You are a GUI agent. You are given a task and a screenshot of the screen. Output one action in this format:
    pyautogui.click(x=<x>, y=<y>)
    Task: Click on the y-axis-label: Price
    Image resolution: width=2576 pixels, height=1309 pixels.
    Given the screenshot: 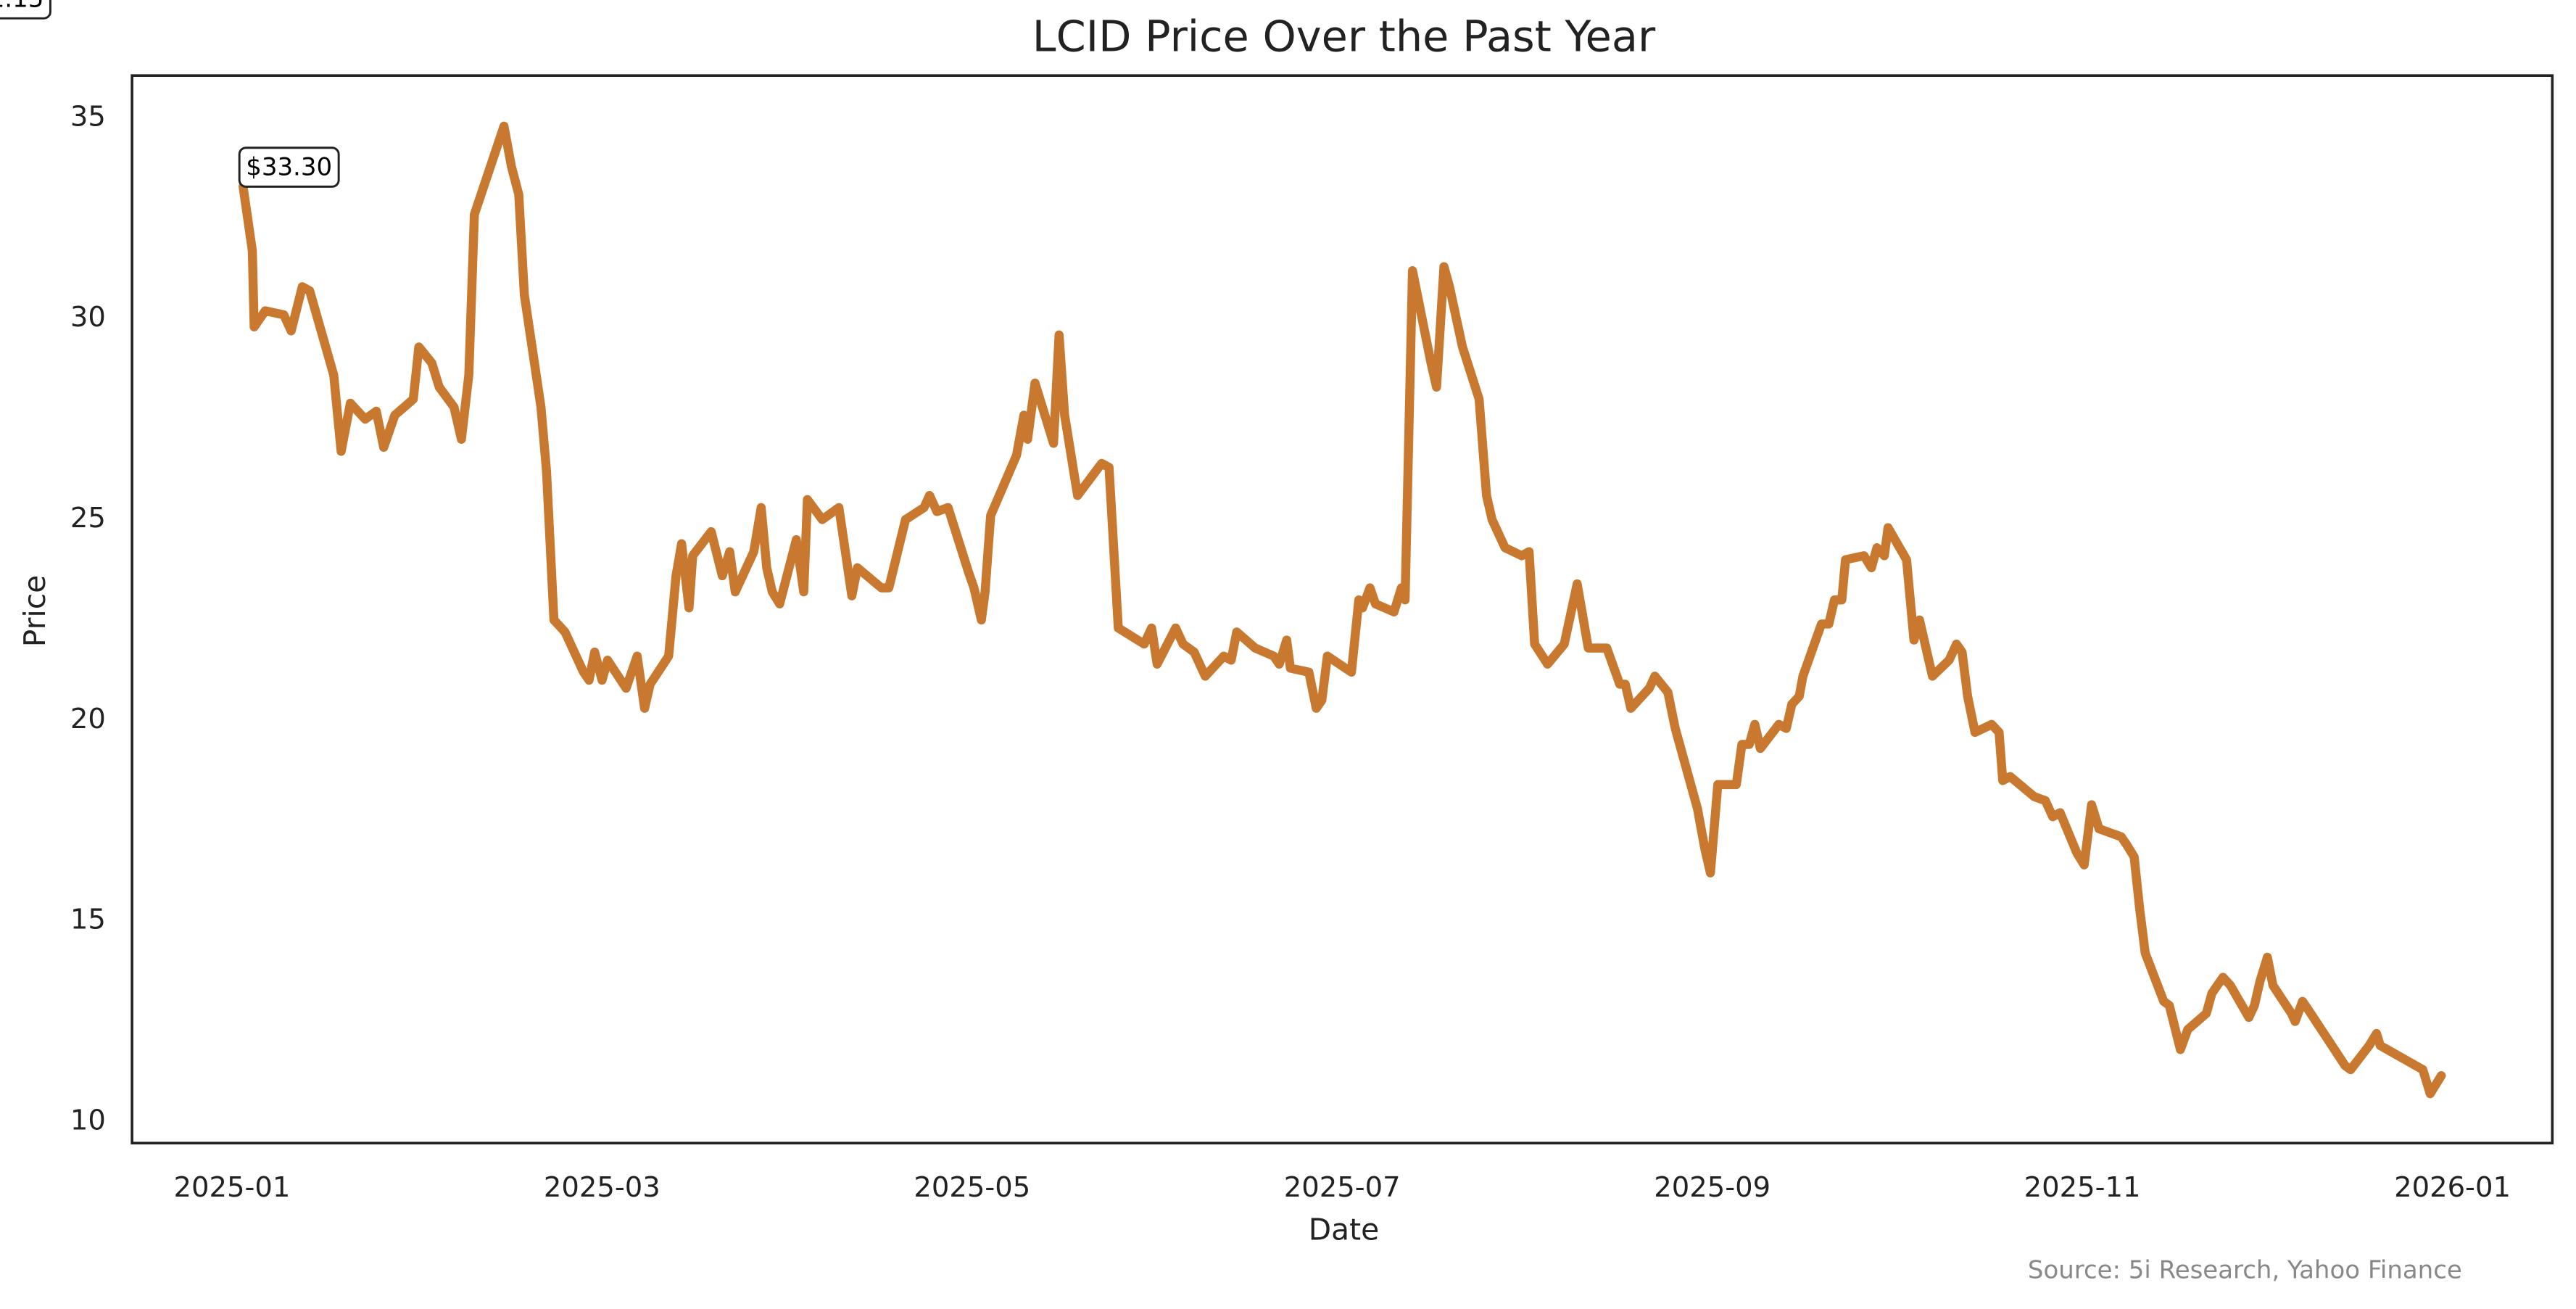 What is the action you would take?
    pyautogui.click(x=34, y=611)
    